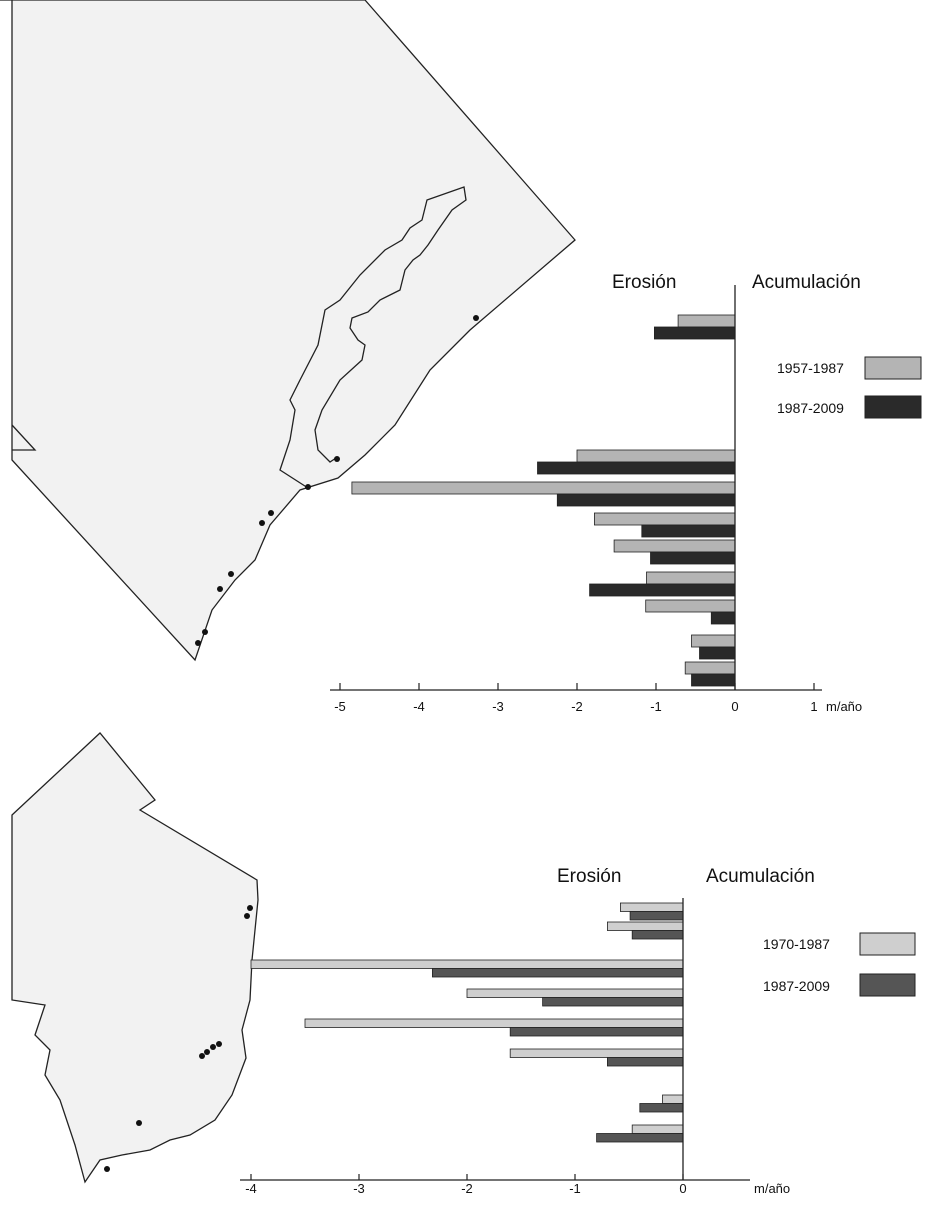  Describe the element at coordinates (893, 407) in the screenshot. I see `legend-swatch-1987-2009` at that location.